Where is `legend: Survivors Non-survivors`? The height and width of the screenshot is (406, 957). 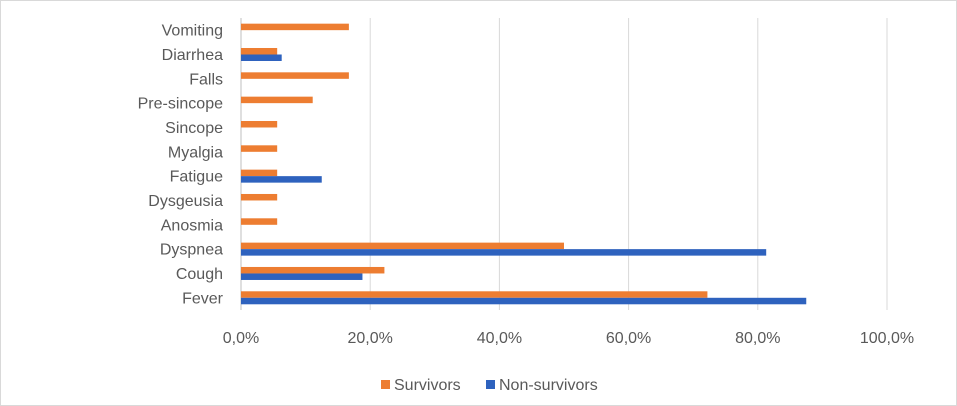 legend: Survivors Non-survivors is located at coordinates (489, 385).